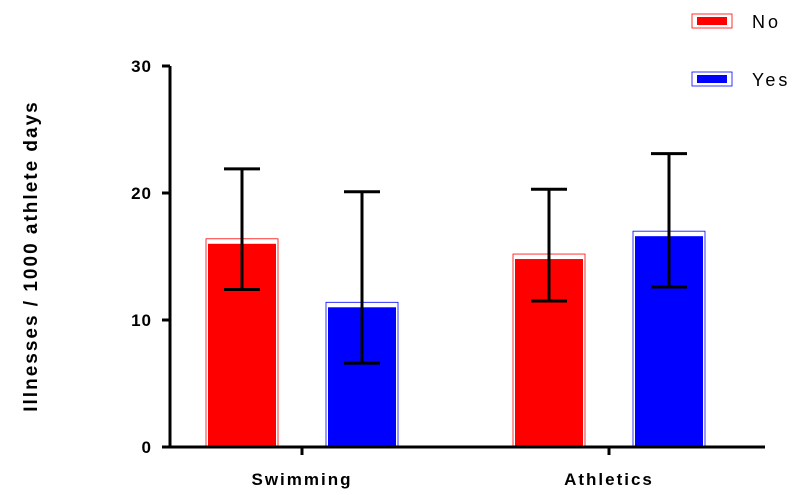  What do you see at coordinates (141, 320) in the screenshot?
I see `y-tick-label: 10` at bounding box center [141, 320].